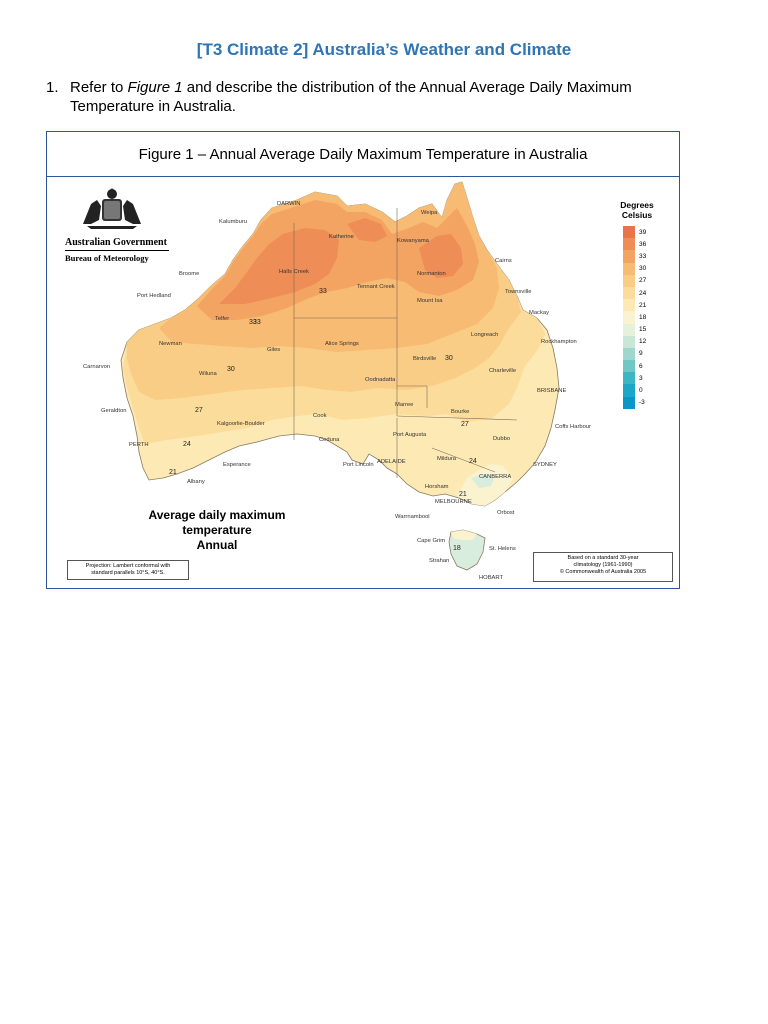 The height and width of the screenshot is (1024, 768). I want to click on place-label: Warrnambool, so click(412, 517).